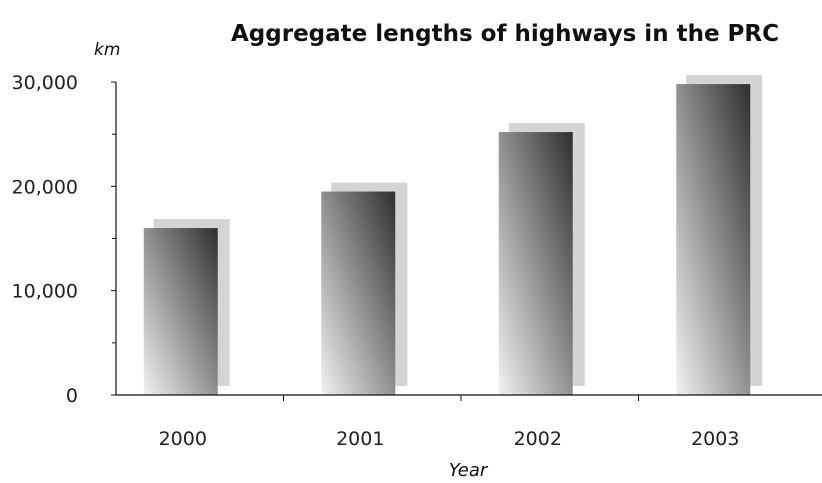 This screenshot has width=822, height=483. Describe the element at coordinates (72, 396) in the screenshot. I see `y-tick-label: 0` at that location.